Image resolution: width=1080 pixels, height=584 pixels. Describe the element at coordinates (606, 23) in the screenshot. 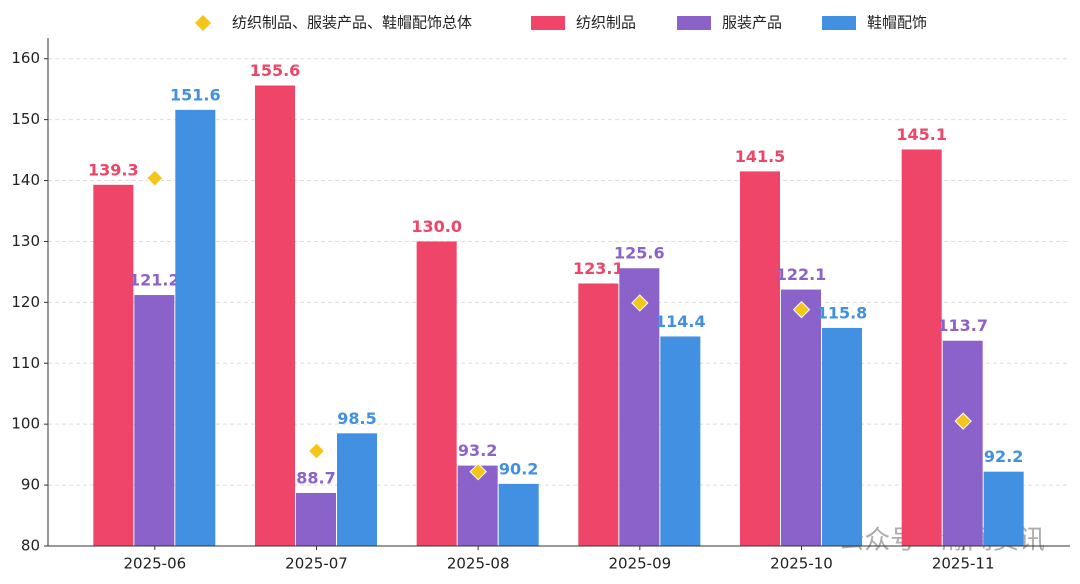

I see `legend-label: 纺织制品` at that location.